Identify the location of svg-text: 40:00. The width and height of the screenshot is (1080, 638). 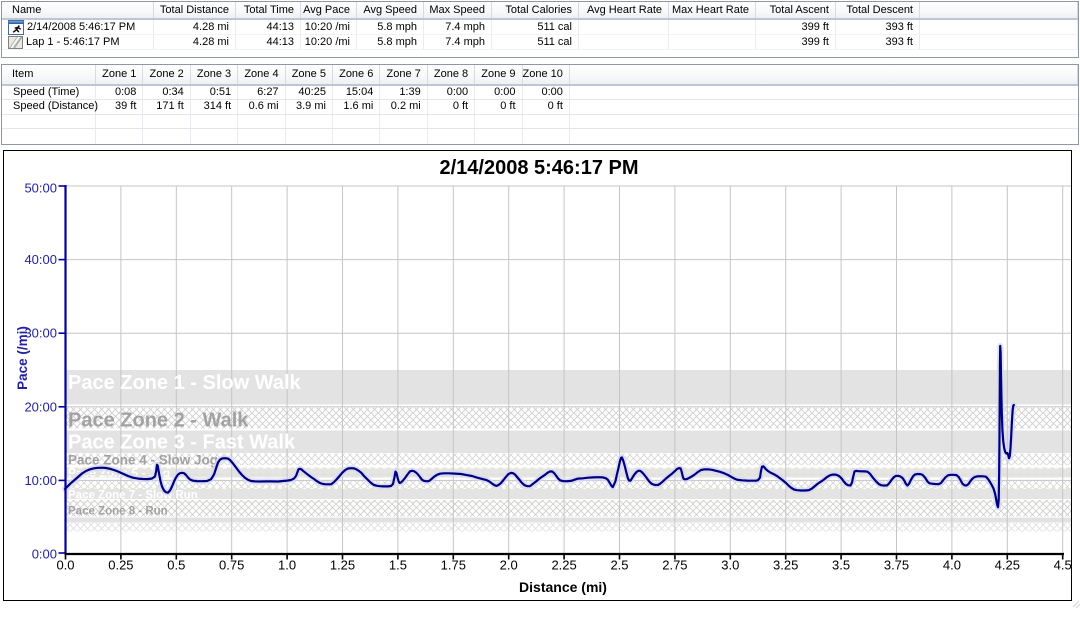
(40, 259).